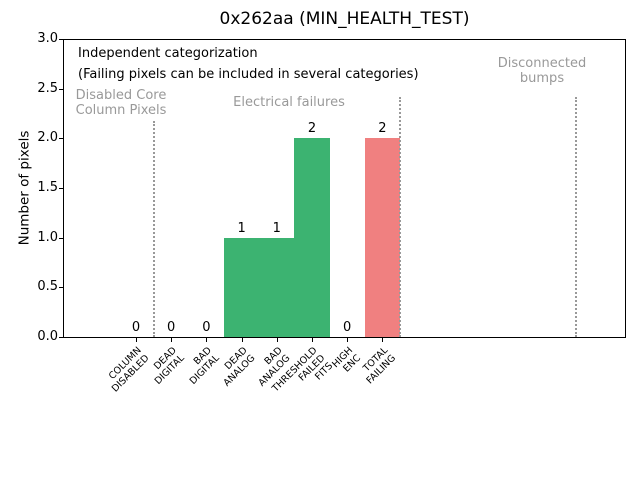 This screenshot has width=640, height=480. What do you see at coordinates (204, 366) in the screenshot?
I see `x-category-label: BAD DIGITAL` at bounding box center [204, 366].